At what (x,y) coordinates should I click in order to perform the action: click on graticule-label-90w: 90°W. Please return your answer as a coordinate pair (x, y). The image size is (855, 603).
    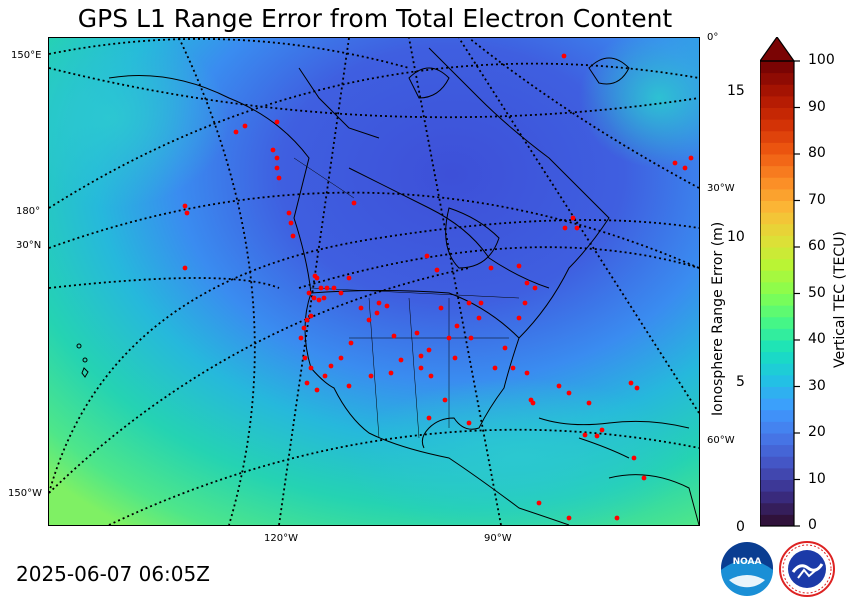
    Looking at the image, I should click on (498, 538).